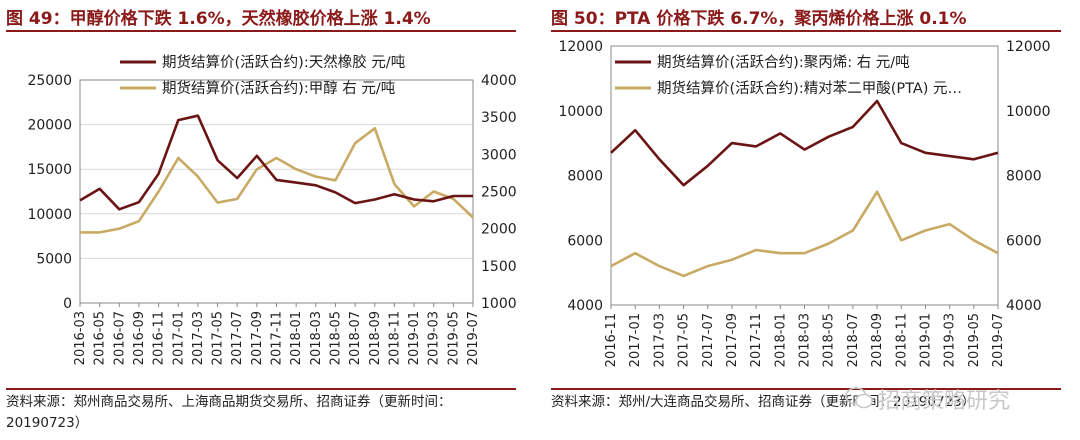  I want to click on y-right-tick-label: 10000, so click(1028, 112).